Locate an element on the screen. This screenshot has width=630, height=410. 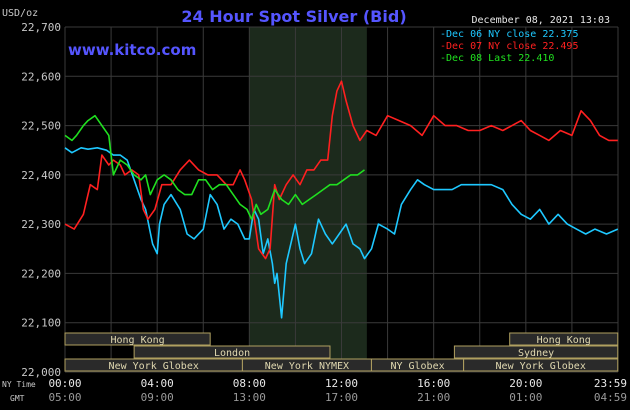
x-tick-label-gmt: 17:00 is located at coordinates (341, 397).